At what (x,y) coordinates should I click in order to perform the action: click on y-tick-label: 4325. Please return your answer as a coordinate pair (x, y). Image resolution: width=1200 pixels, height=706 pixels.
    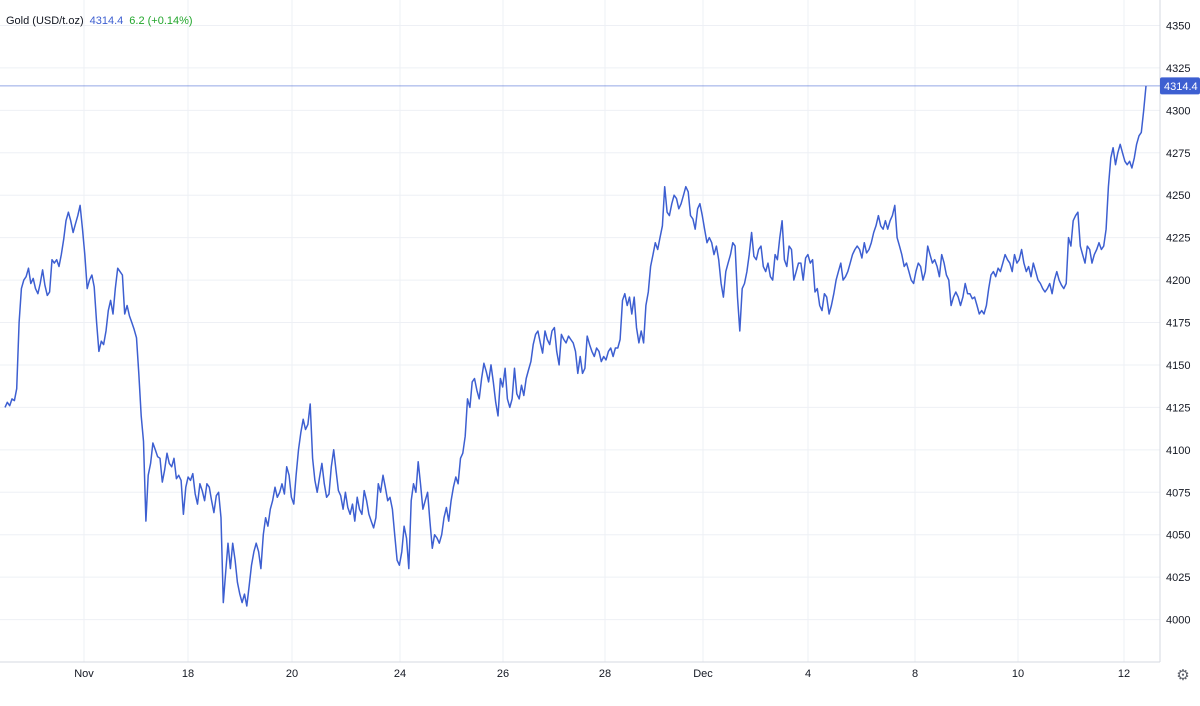
    Looking at the image, I should click on (1178, 69).